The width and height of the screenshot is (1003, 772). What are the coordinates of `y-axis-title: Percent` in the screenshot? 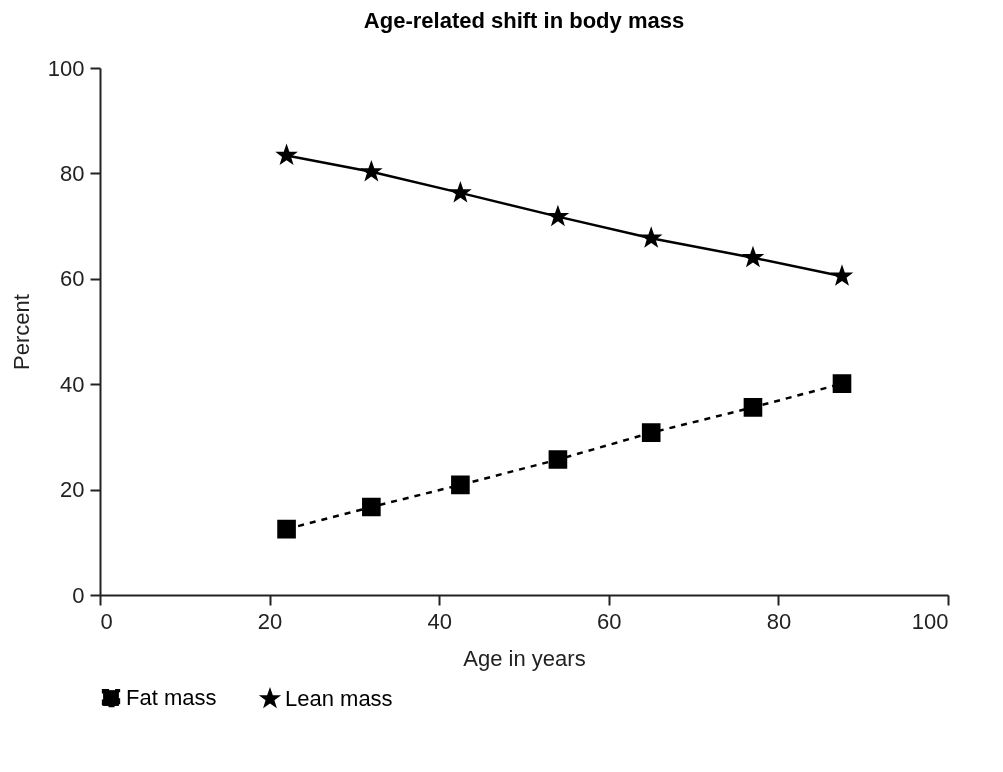 It's located at (21, 332).